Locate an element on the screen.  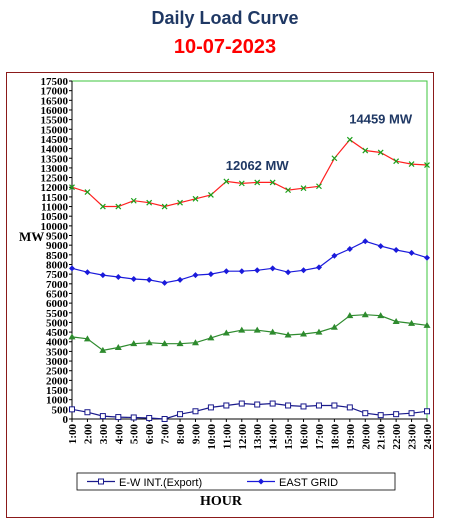
peak-annotation: 12062 MW is located at coordinates (258, 165).